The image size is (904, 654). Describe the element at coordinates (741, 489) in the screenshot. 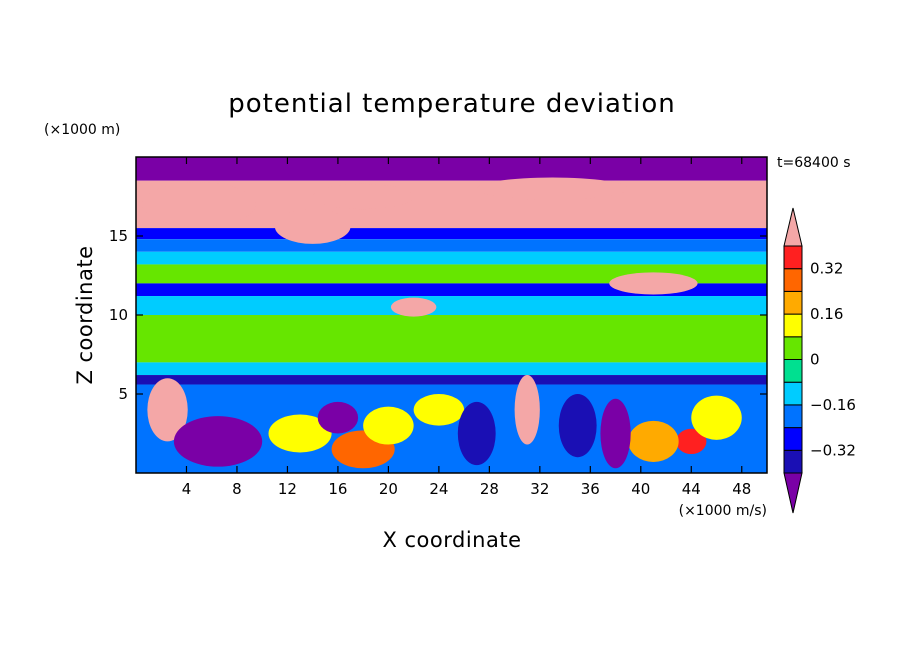

I see `x-tick-label: 48` at that location.